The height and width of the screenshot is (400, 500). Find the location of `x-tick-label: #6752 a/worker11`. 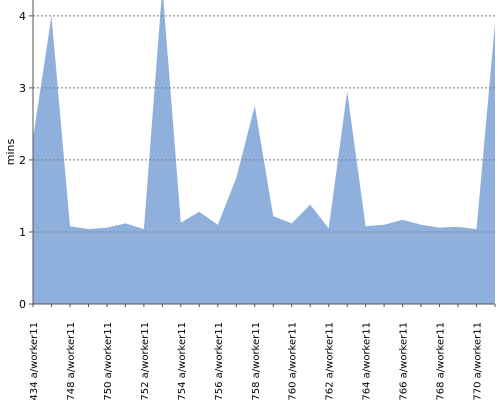

x-tick-label: #6752 a/worker11 is located at coordinates (145, 361).